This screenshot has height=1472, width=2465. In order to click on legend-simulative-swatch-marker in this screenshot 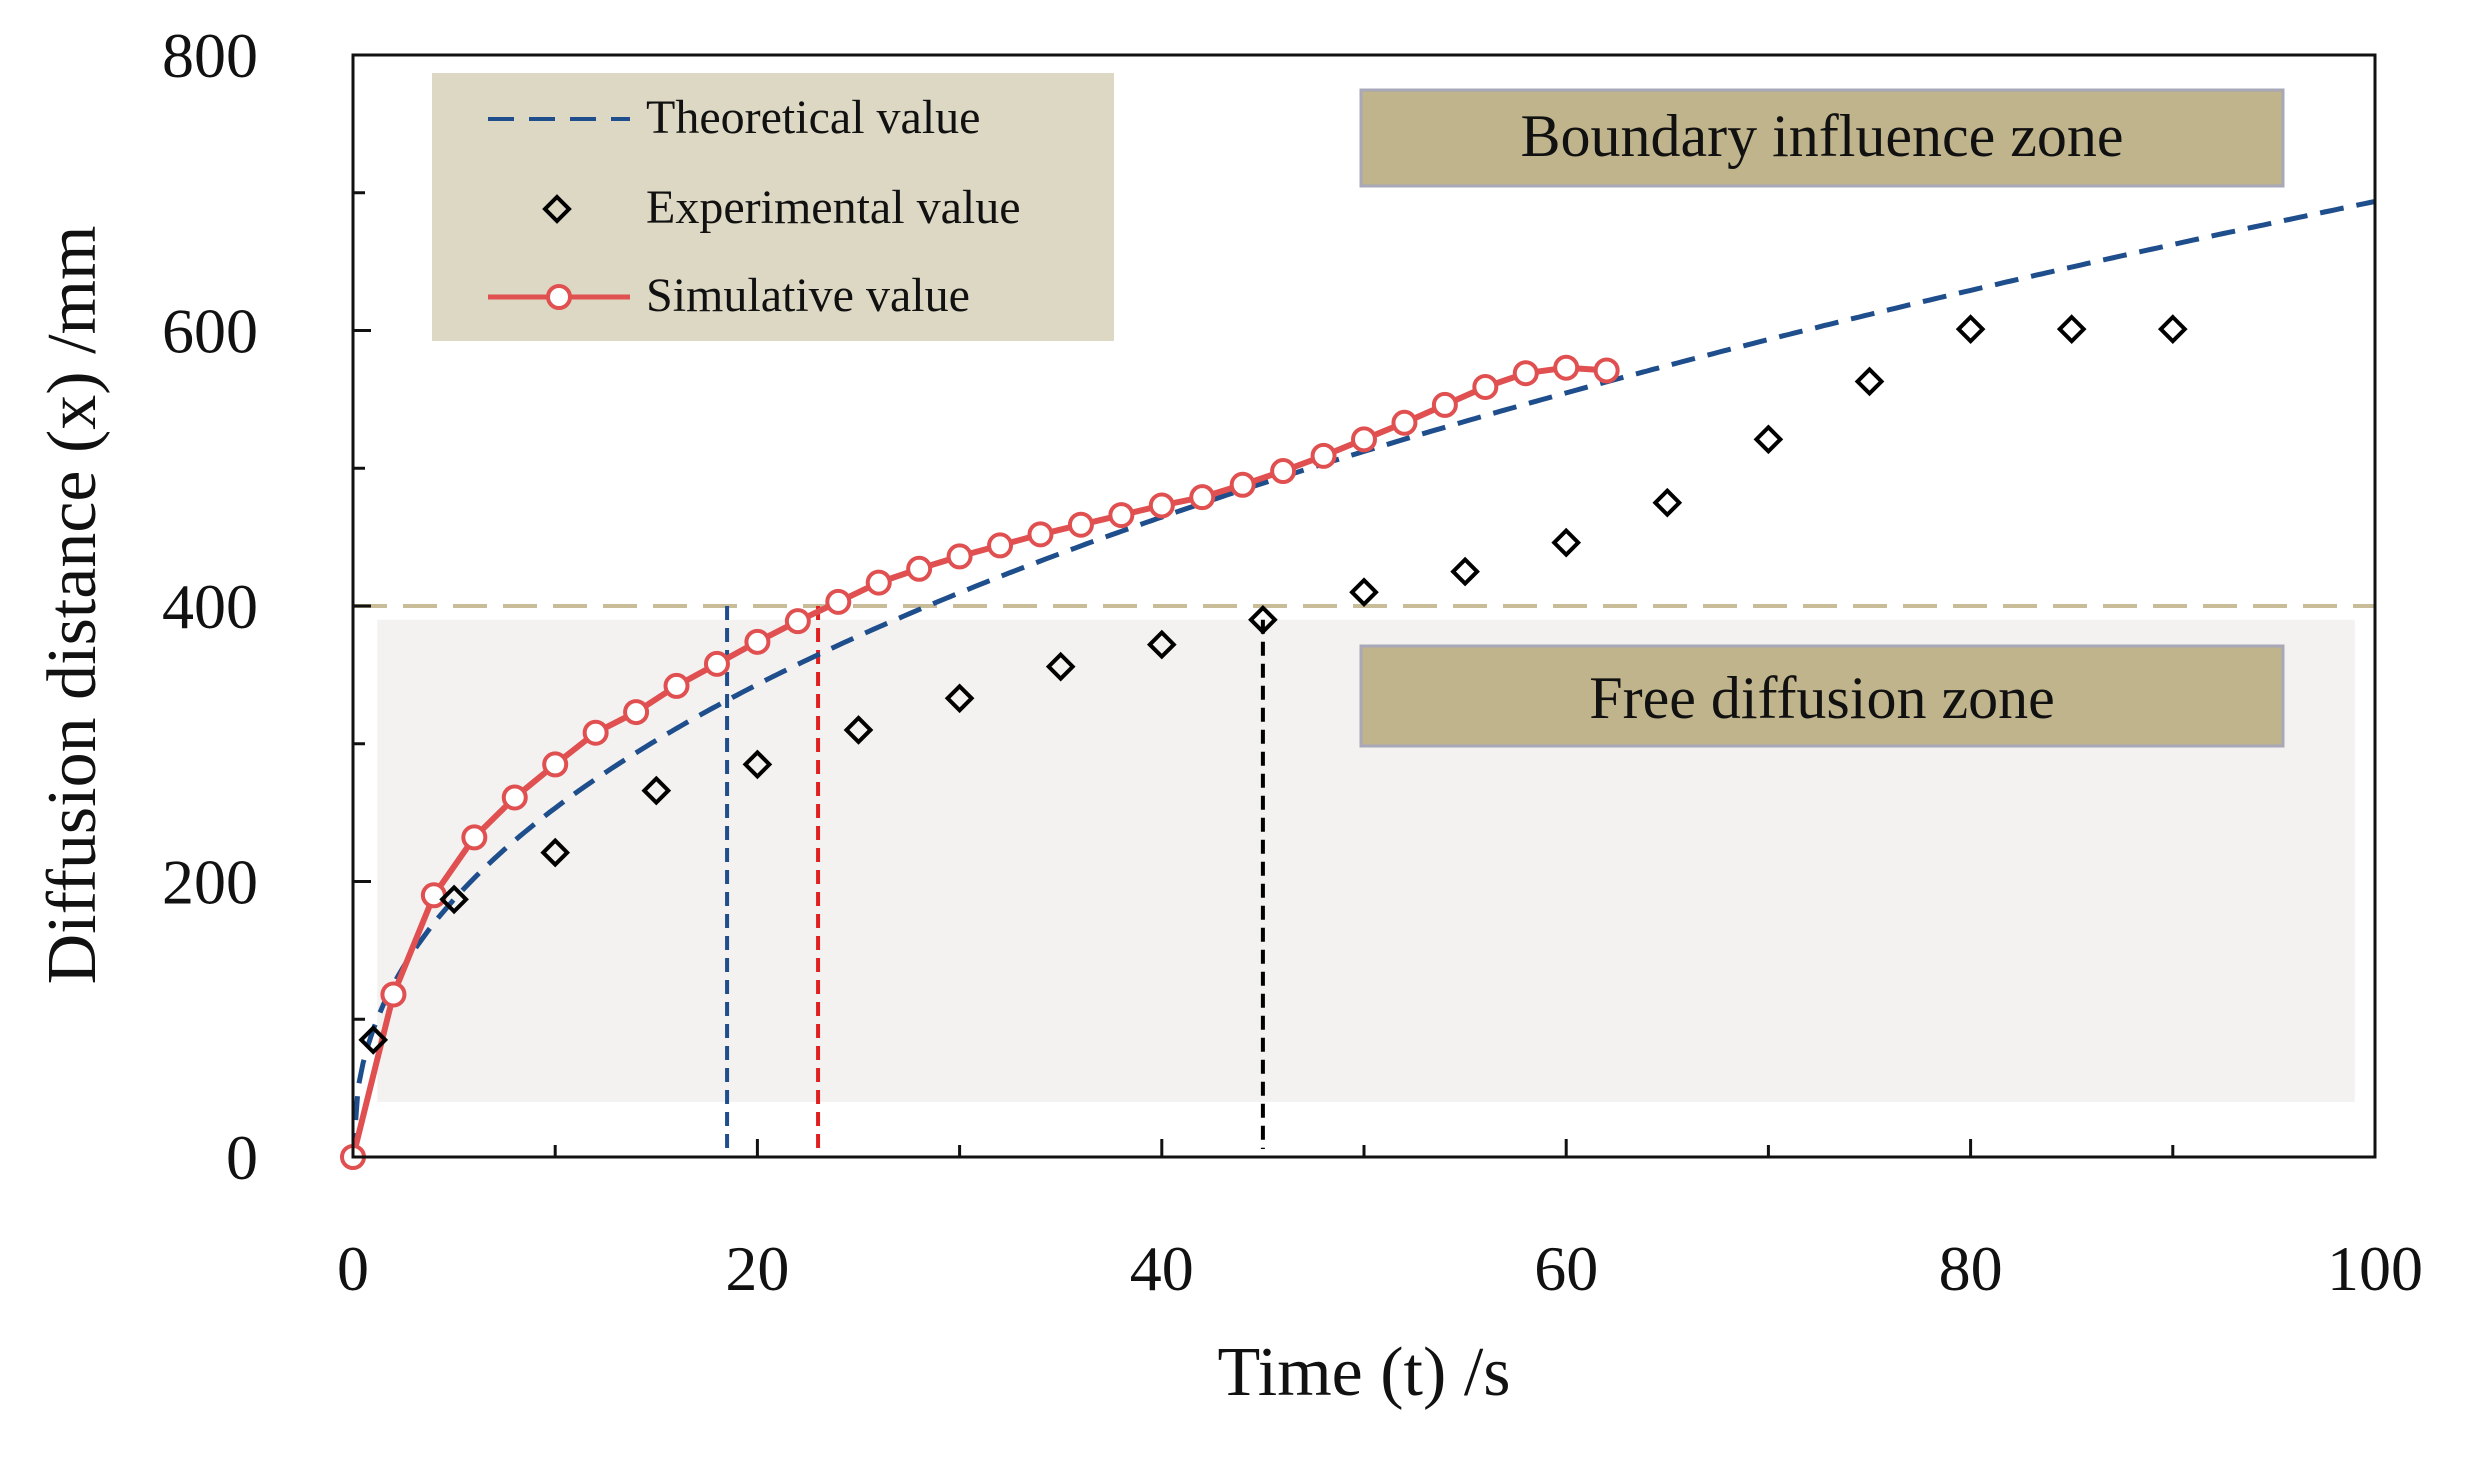, I will do `click(559, 297)`.